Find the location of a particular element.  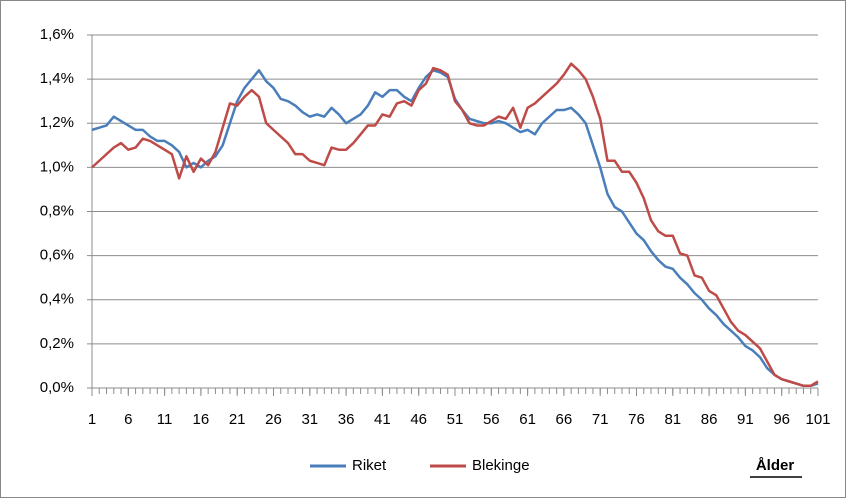

legend-label: Blekinge is located at coordinates (501, 465).